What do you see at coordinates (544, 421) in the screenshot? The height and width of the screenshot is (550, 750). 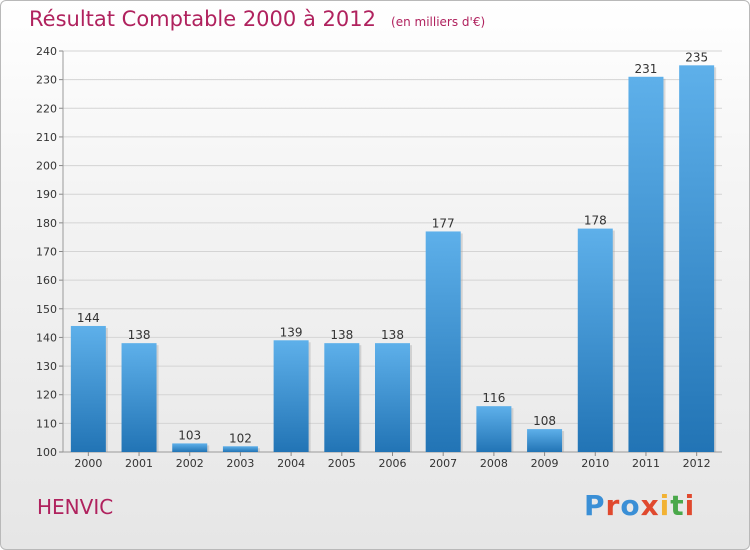 I see `bar-value-label: 108` at bounding box center [544, 421].